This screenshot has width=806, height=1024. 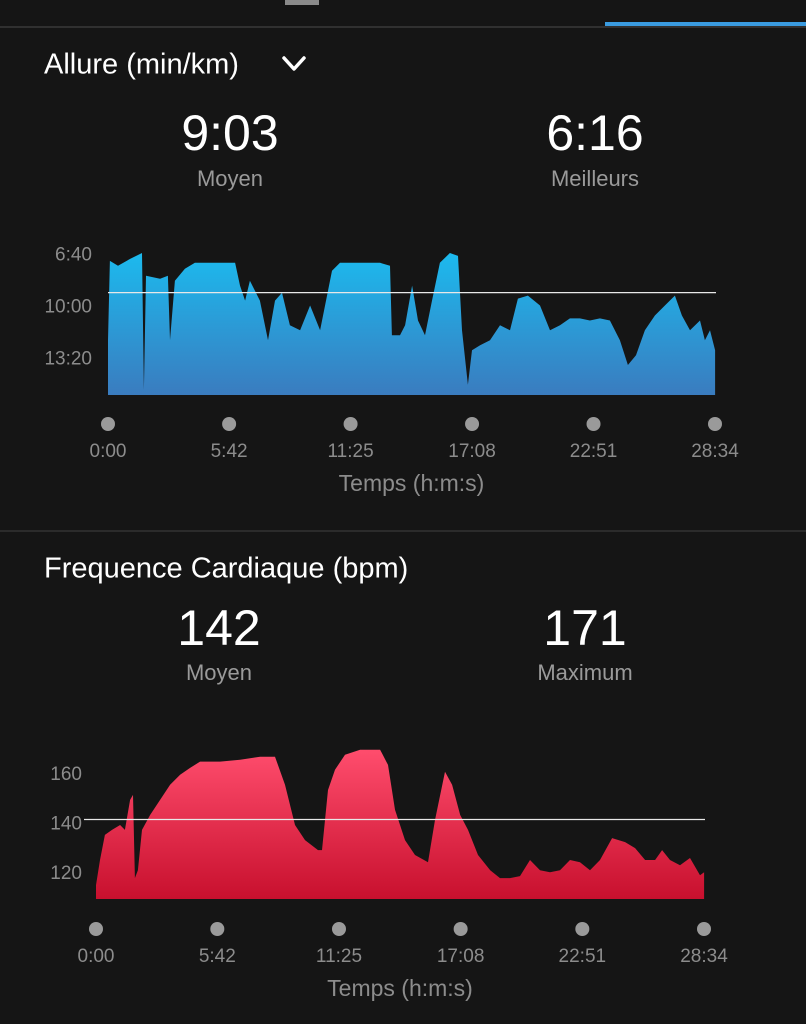 What do you see at coordinates (68, 359) in the screenshot?
I see `y-tick-label: 13:20` at bounding box center [68, 359].